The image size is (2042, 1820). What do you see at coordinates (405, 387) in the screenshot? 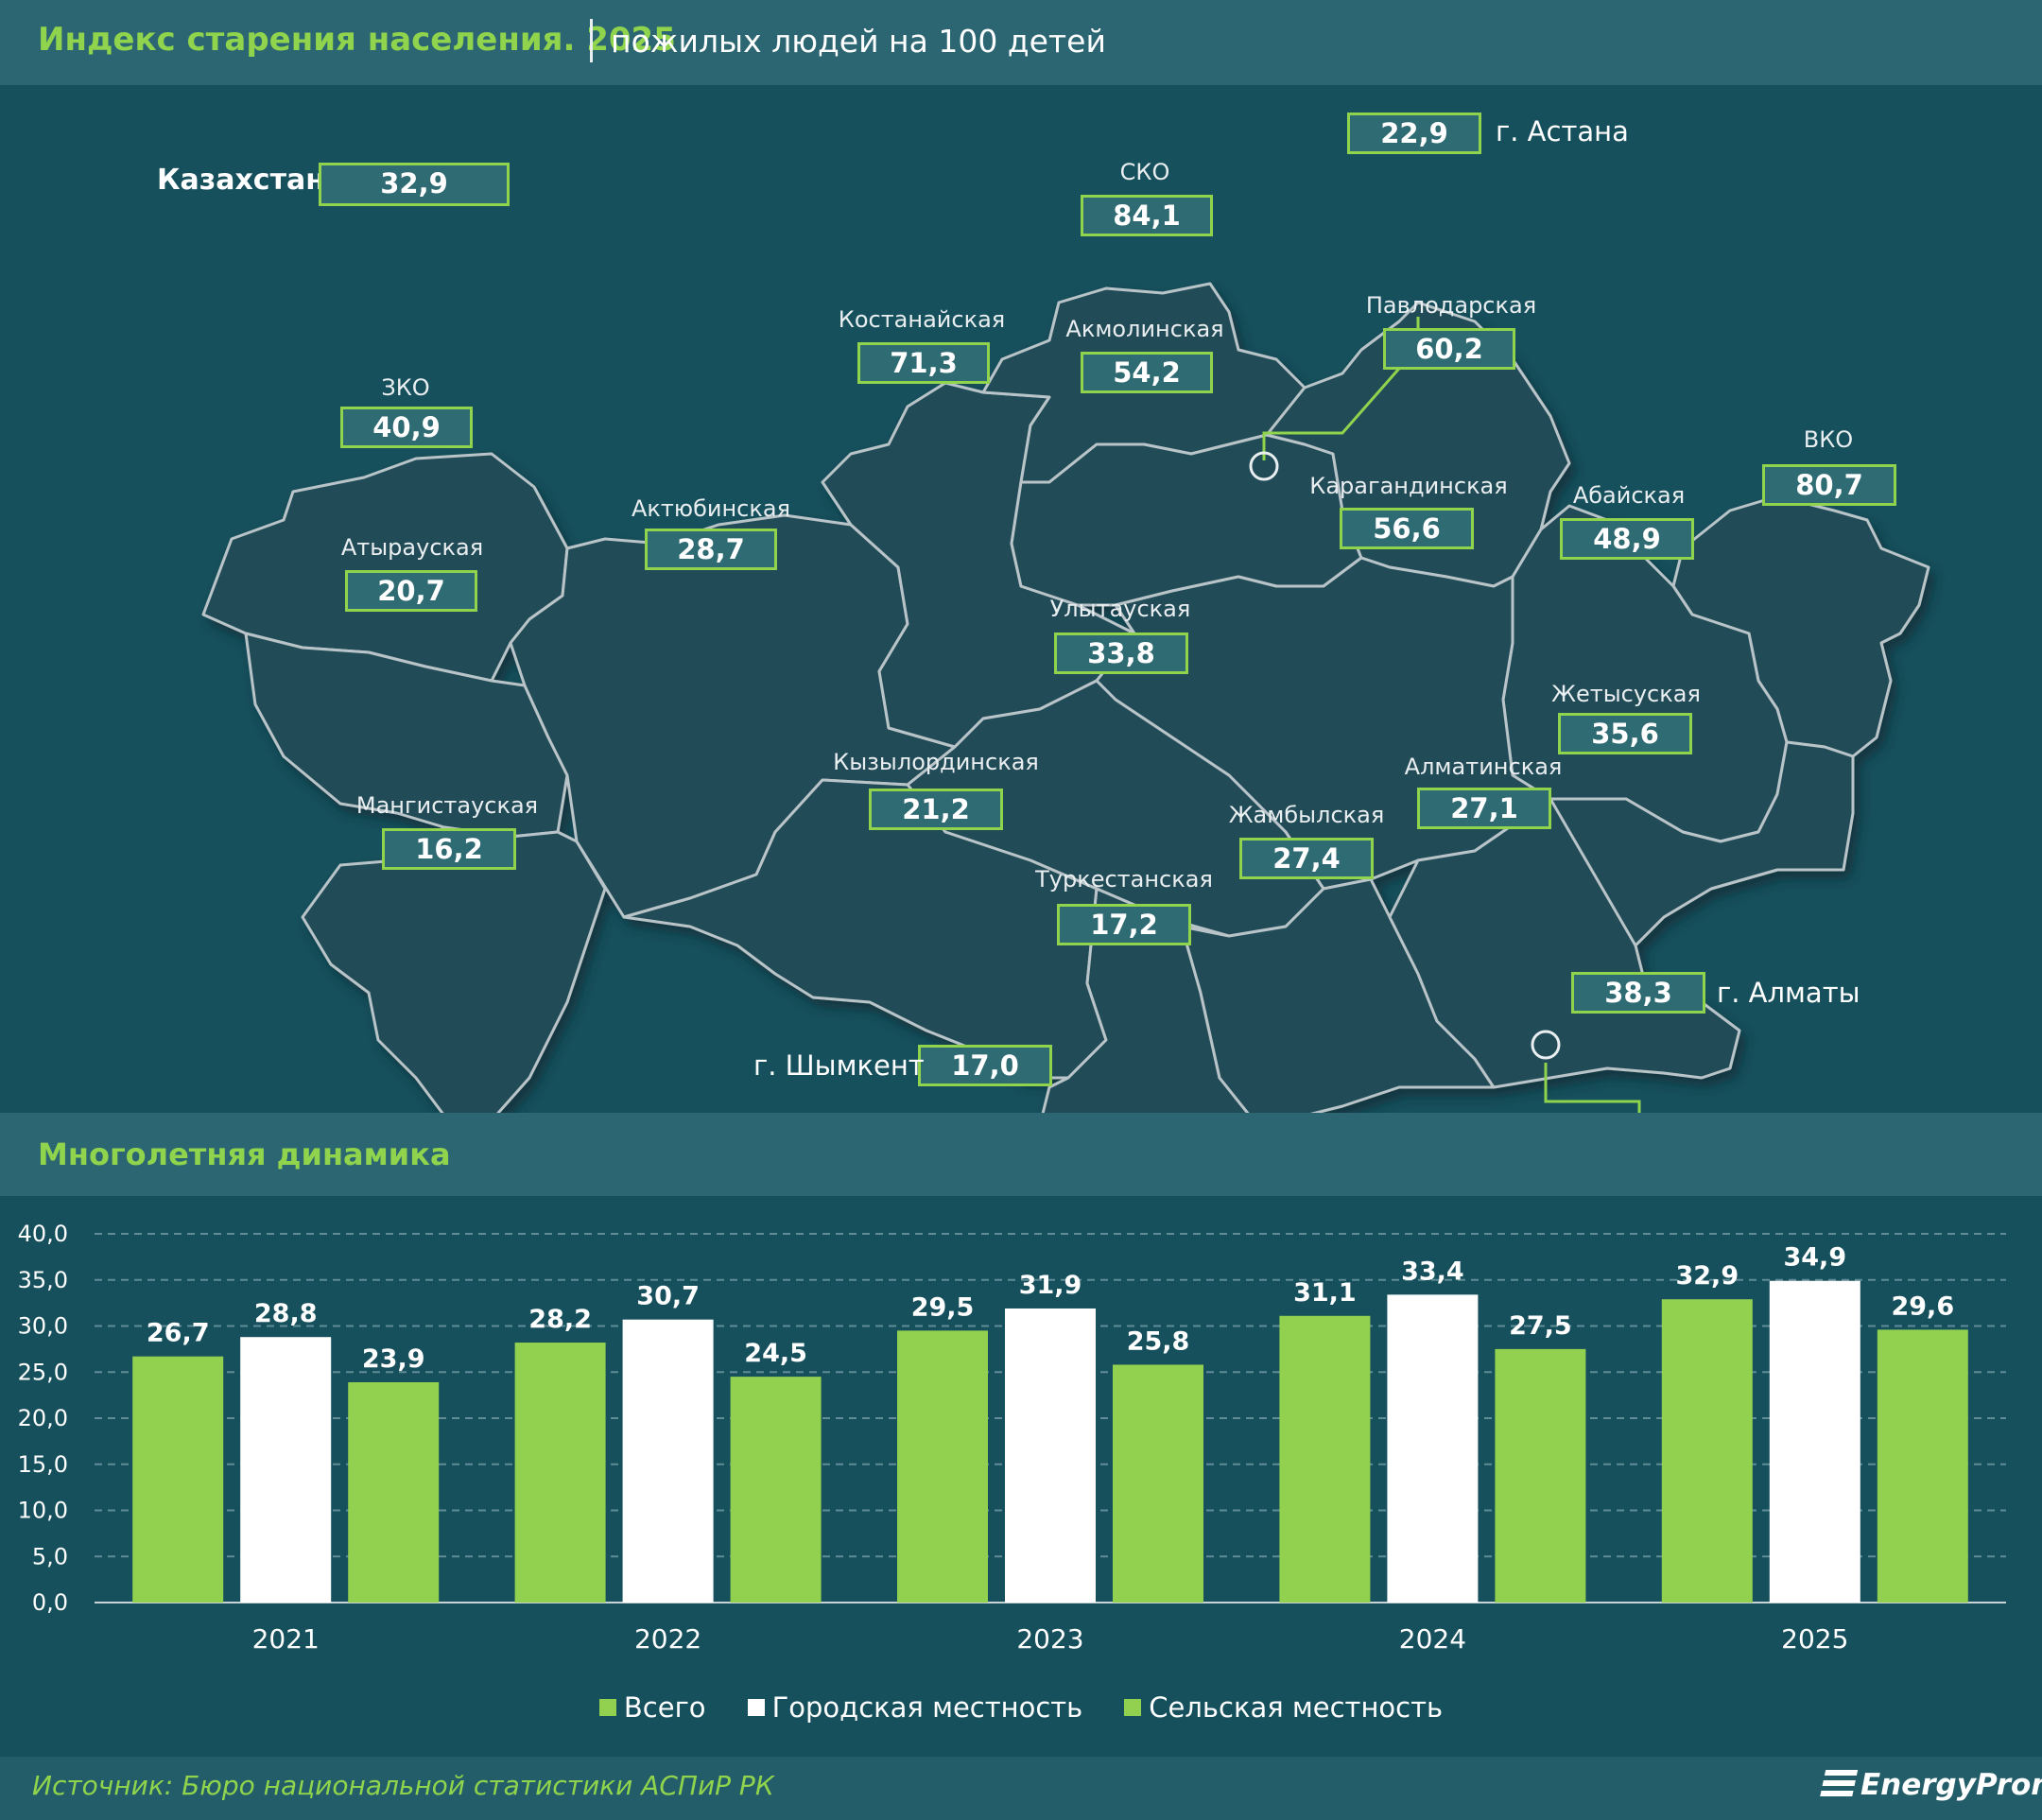
I see `region-label-zko: ЗКО` at bounding box center [405, 387].